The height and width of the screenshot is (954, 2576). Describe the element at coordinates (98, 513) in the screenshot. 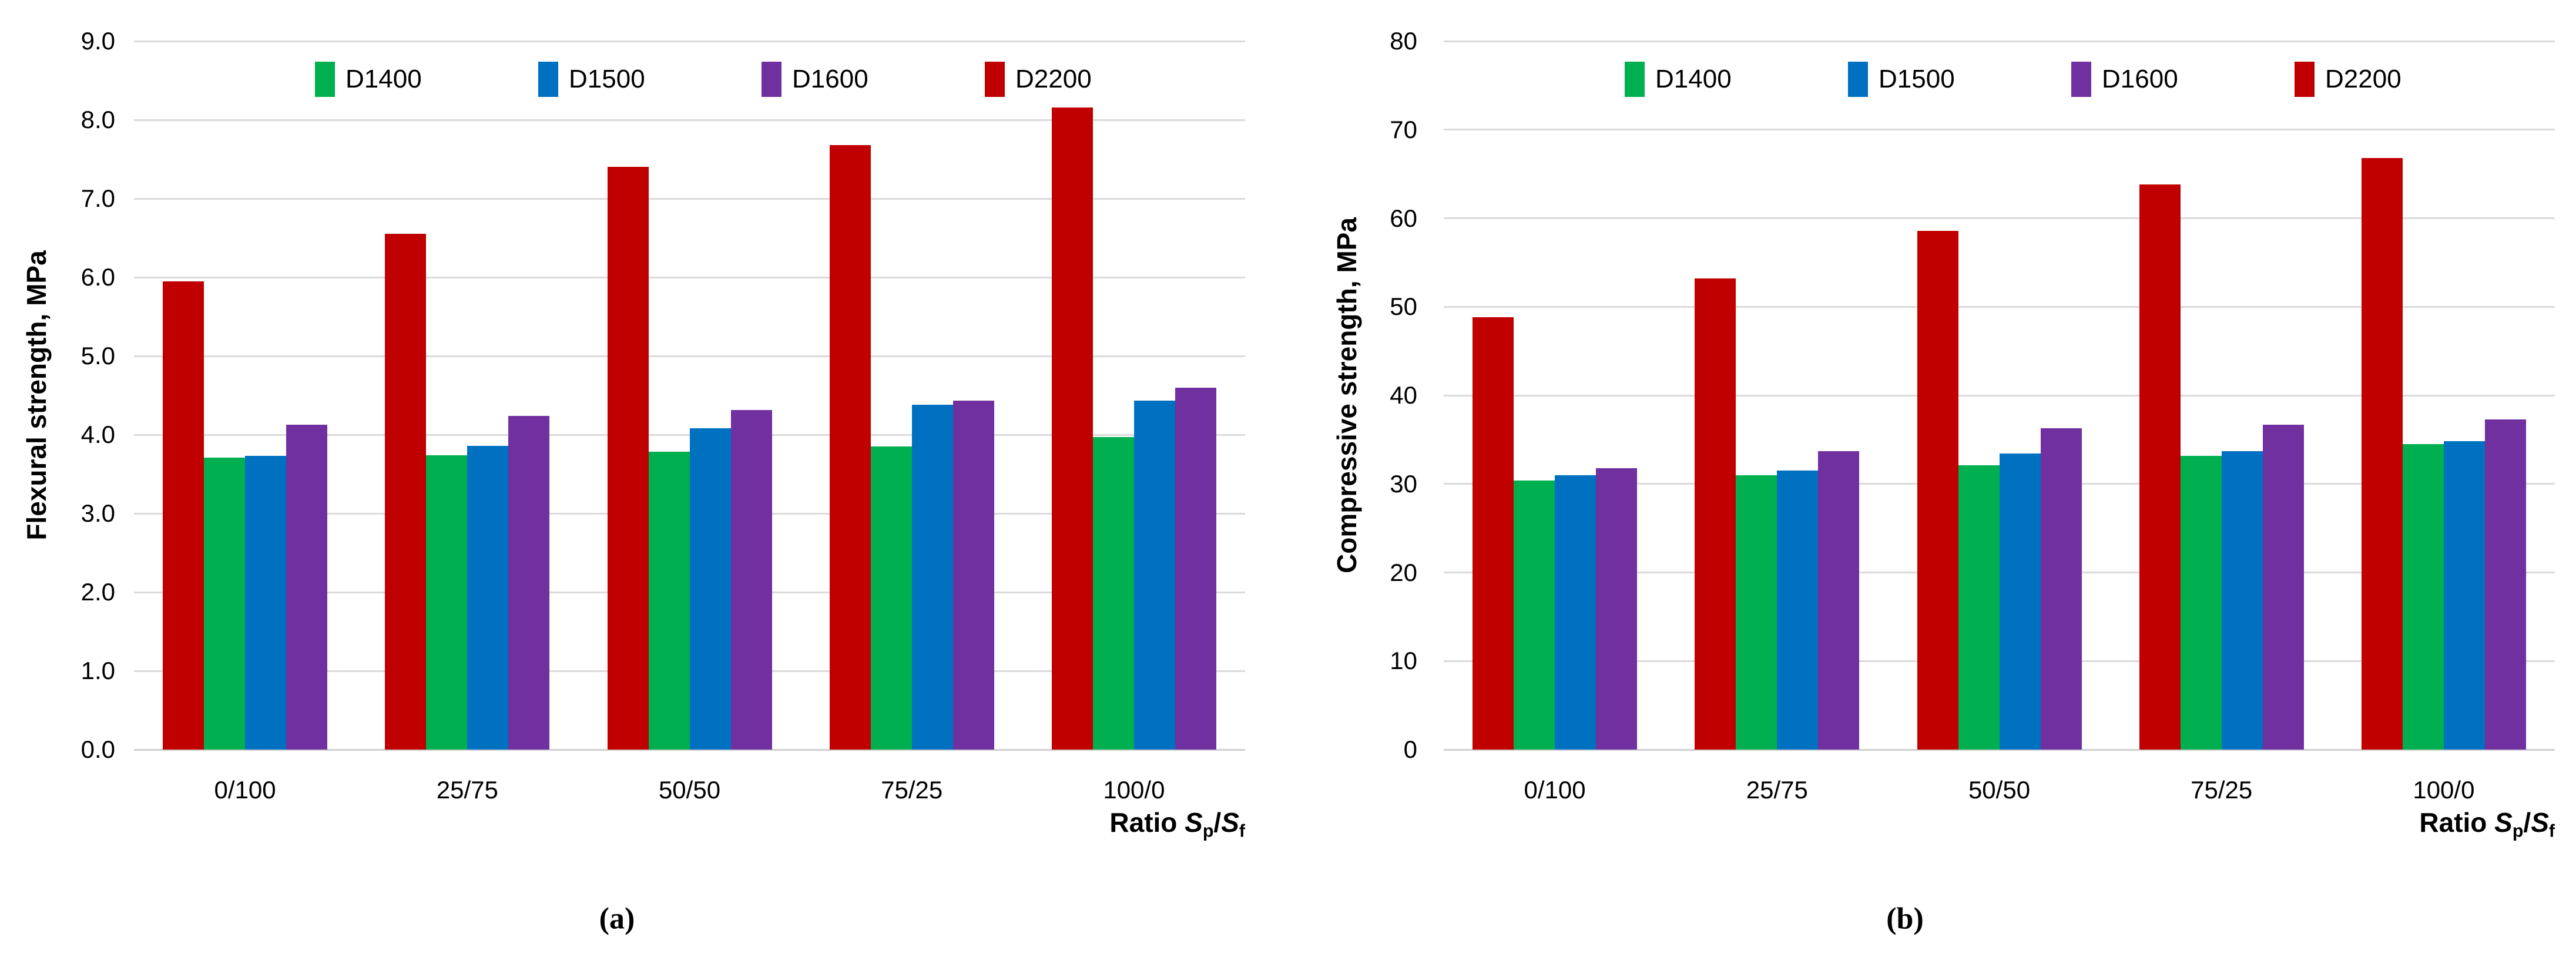

I see `y-tick-label: 3.0` at that location.